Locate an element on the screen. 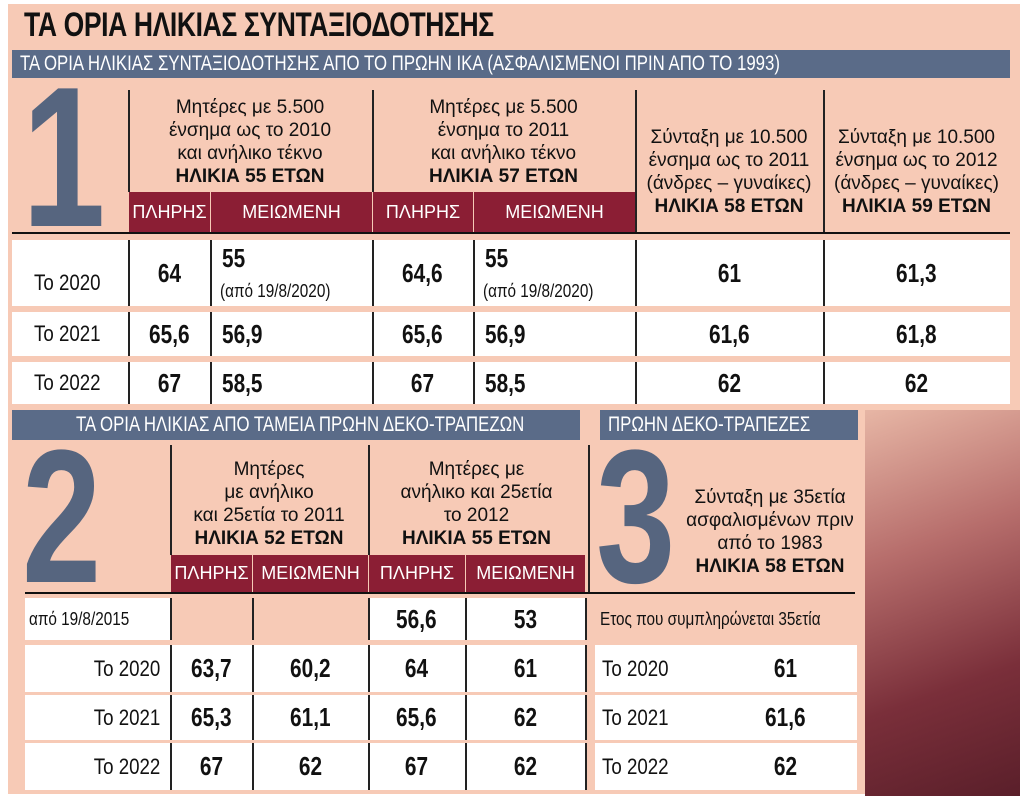 Image resolution: width=1024 pixels, height=796 pixels. value-cell-text: 67 is located at coordinates (169, 382).